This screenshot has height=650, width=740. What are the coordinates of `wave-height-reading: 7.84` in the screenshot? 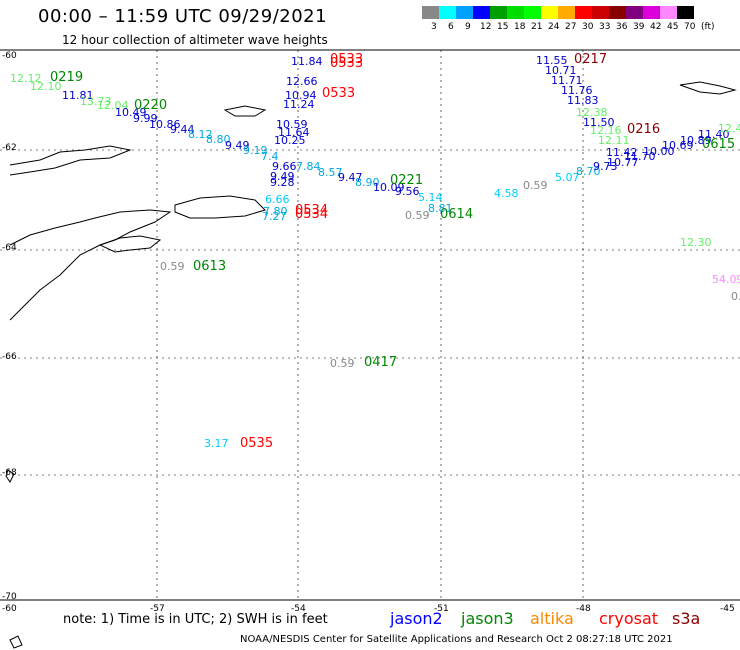 It's located at (308, 166).